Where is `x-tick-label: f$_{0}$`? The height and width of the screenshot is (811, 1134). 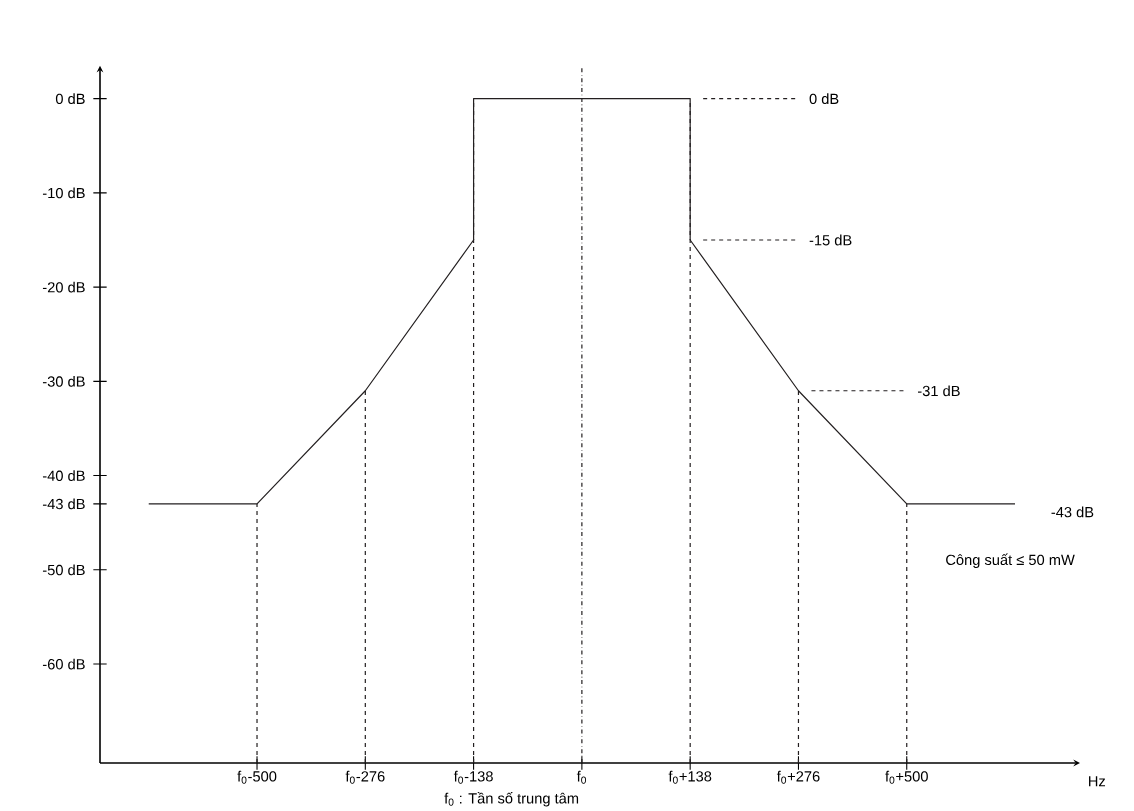 x-tick-label: f$_{0}$ is located at coordinates (581, 777).